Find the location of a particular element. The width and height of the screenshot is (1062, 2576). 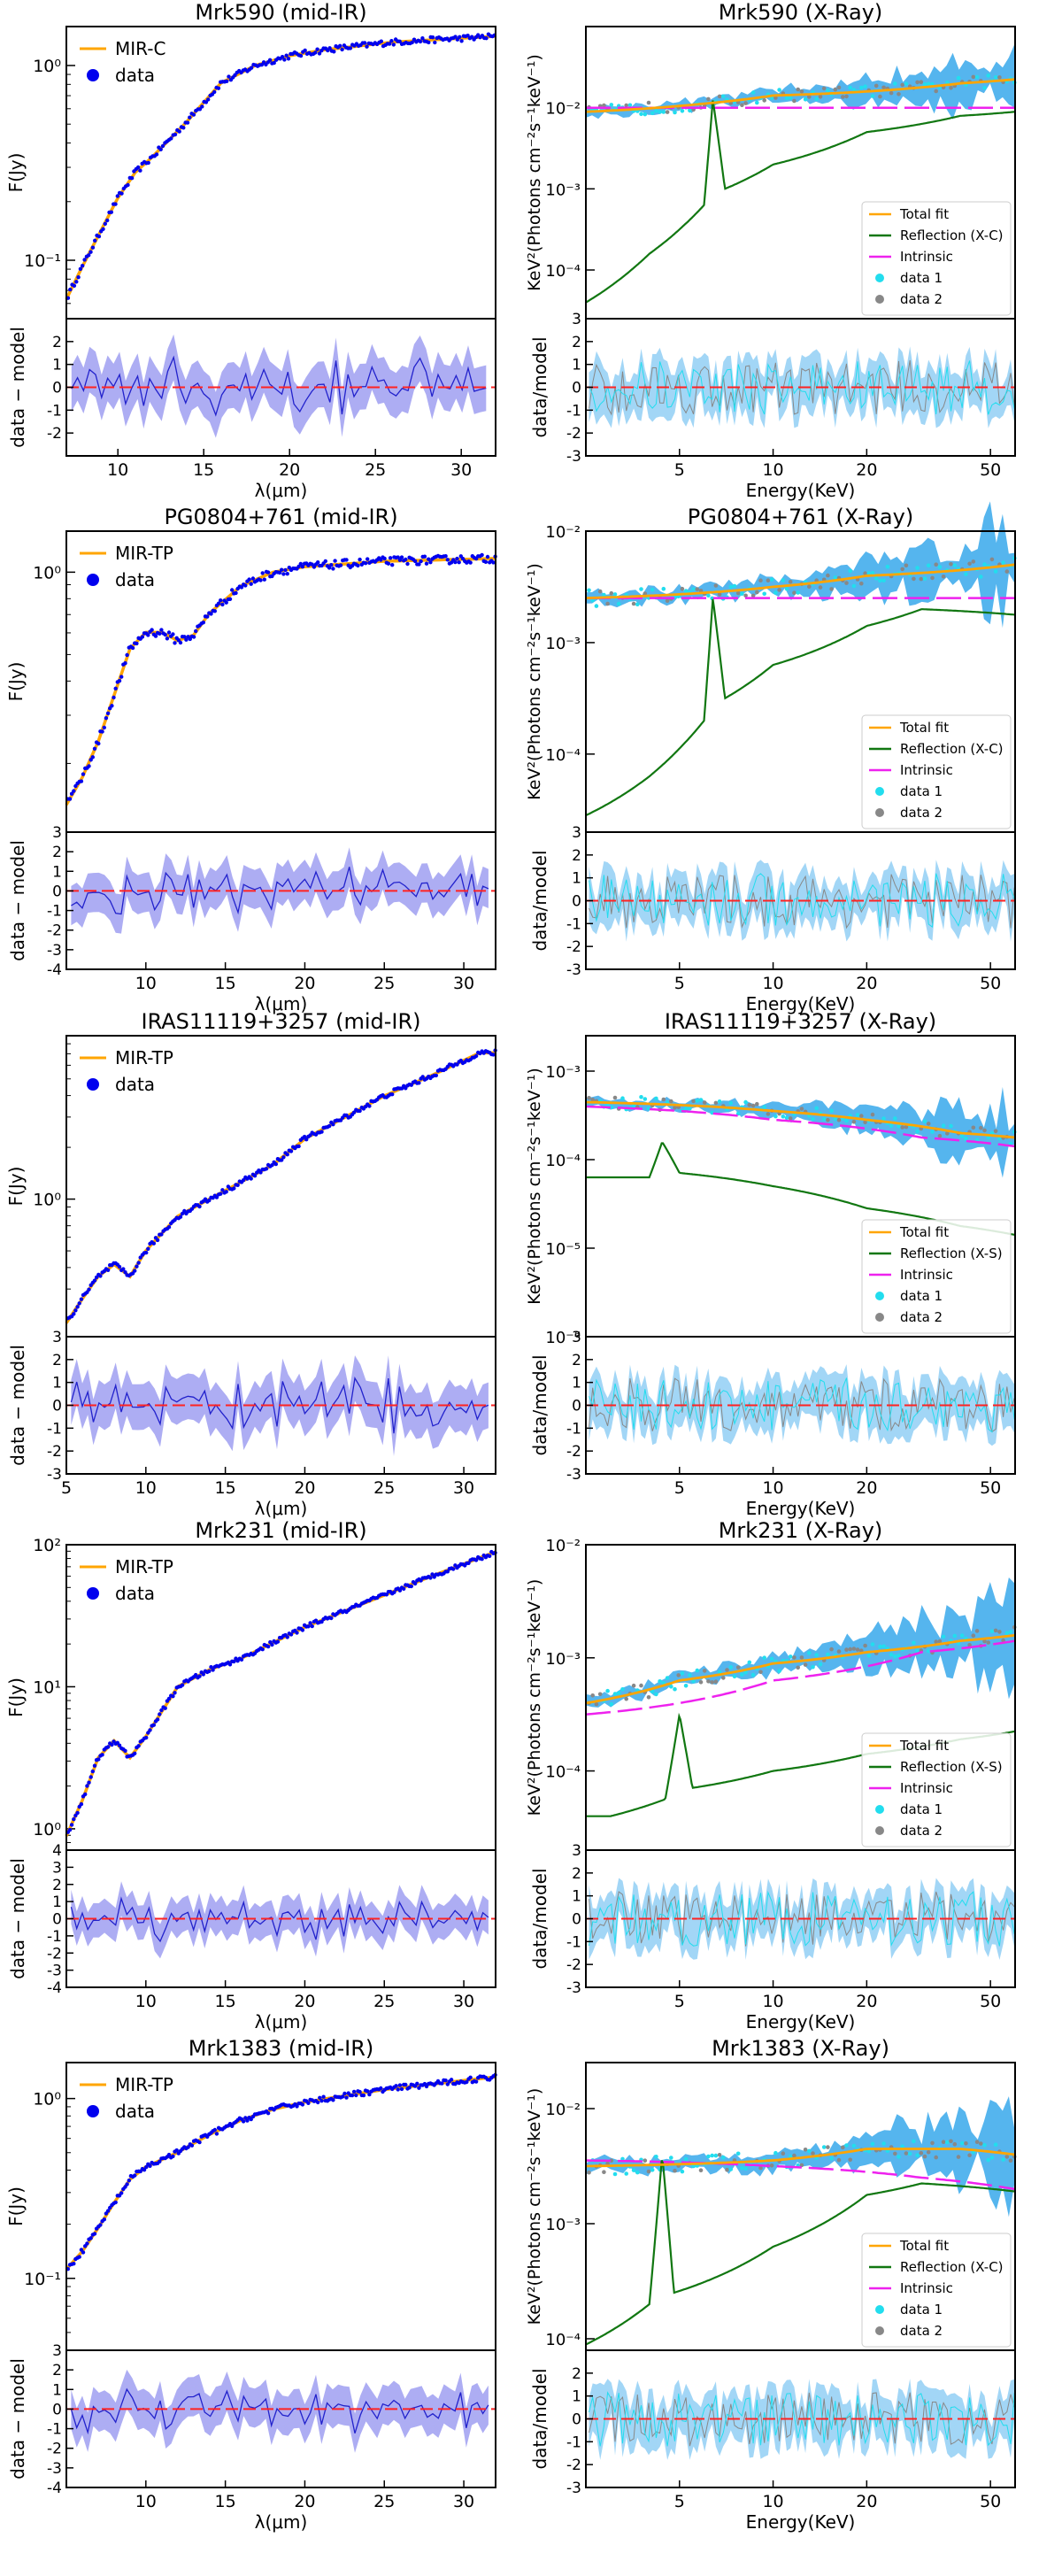

res-y-tick-label: 1 is located at coordinates (57, 872).